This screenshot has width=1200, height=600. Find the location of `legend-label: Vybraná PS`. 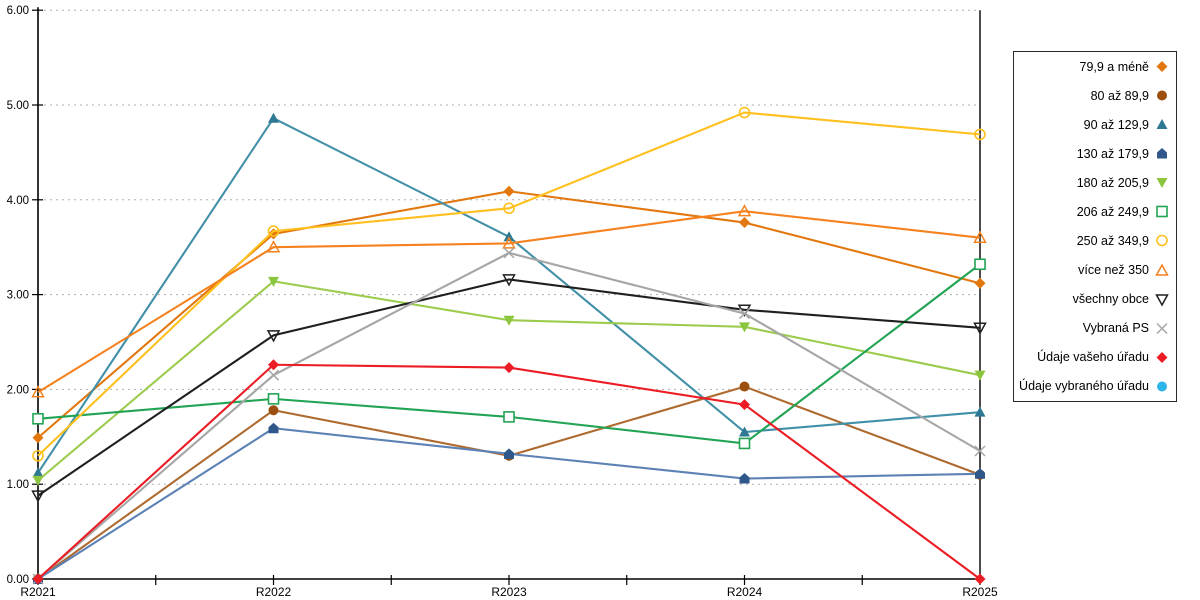

legend-label: Vybraná PS is located at coordinates (1115, 328).